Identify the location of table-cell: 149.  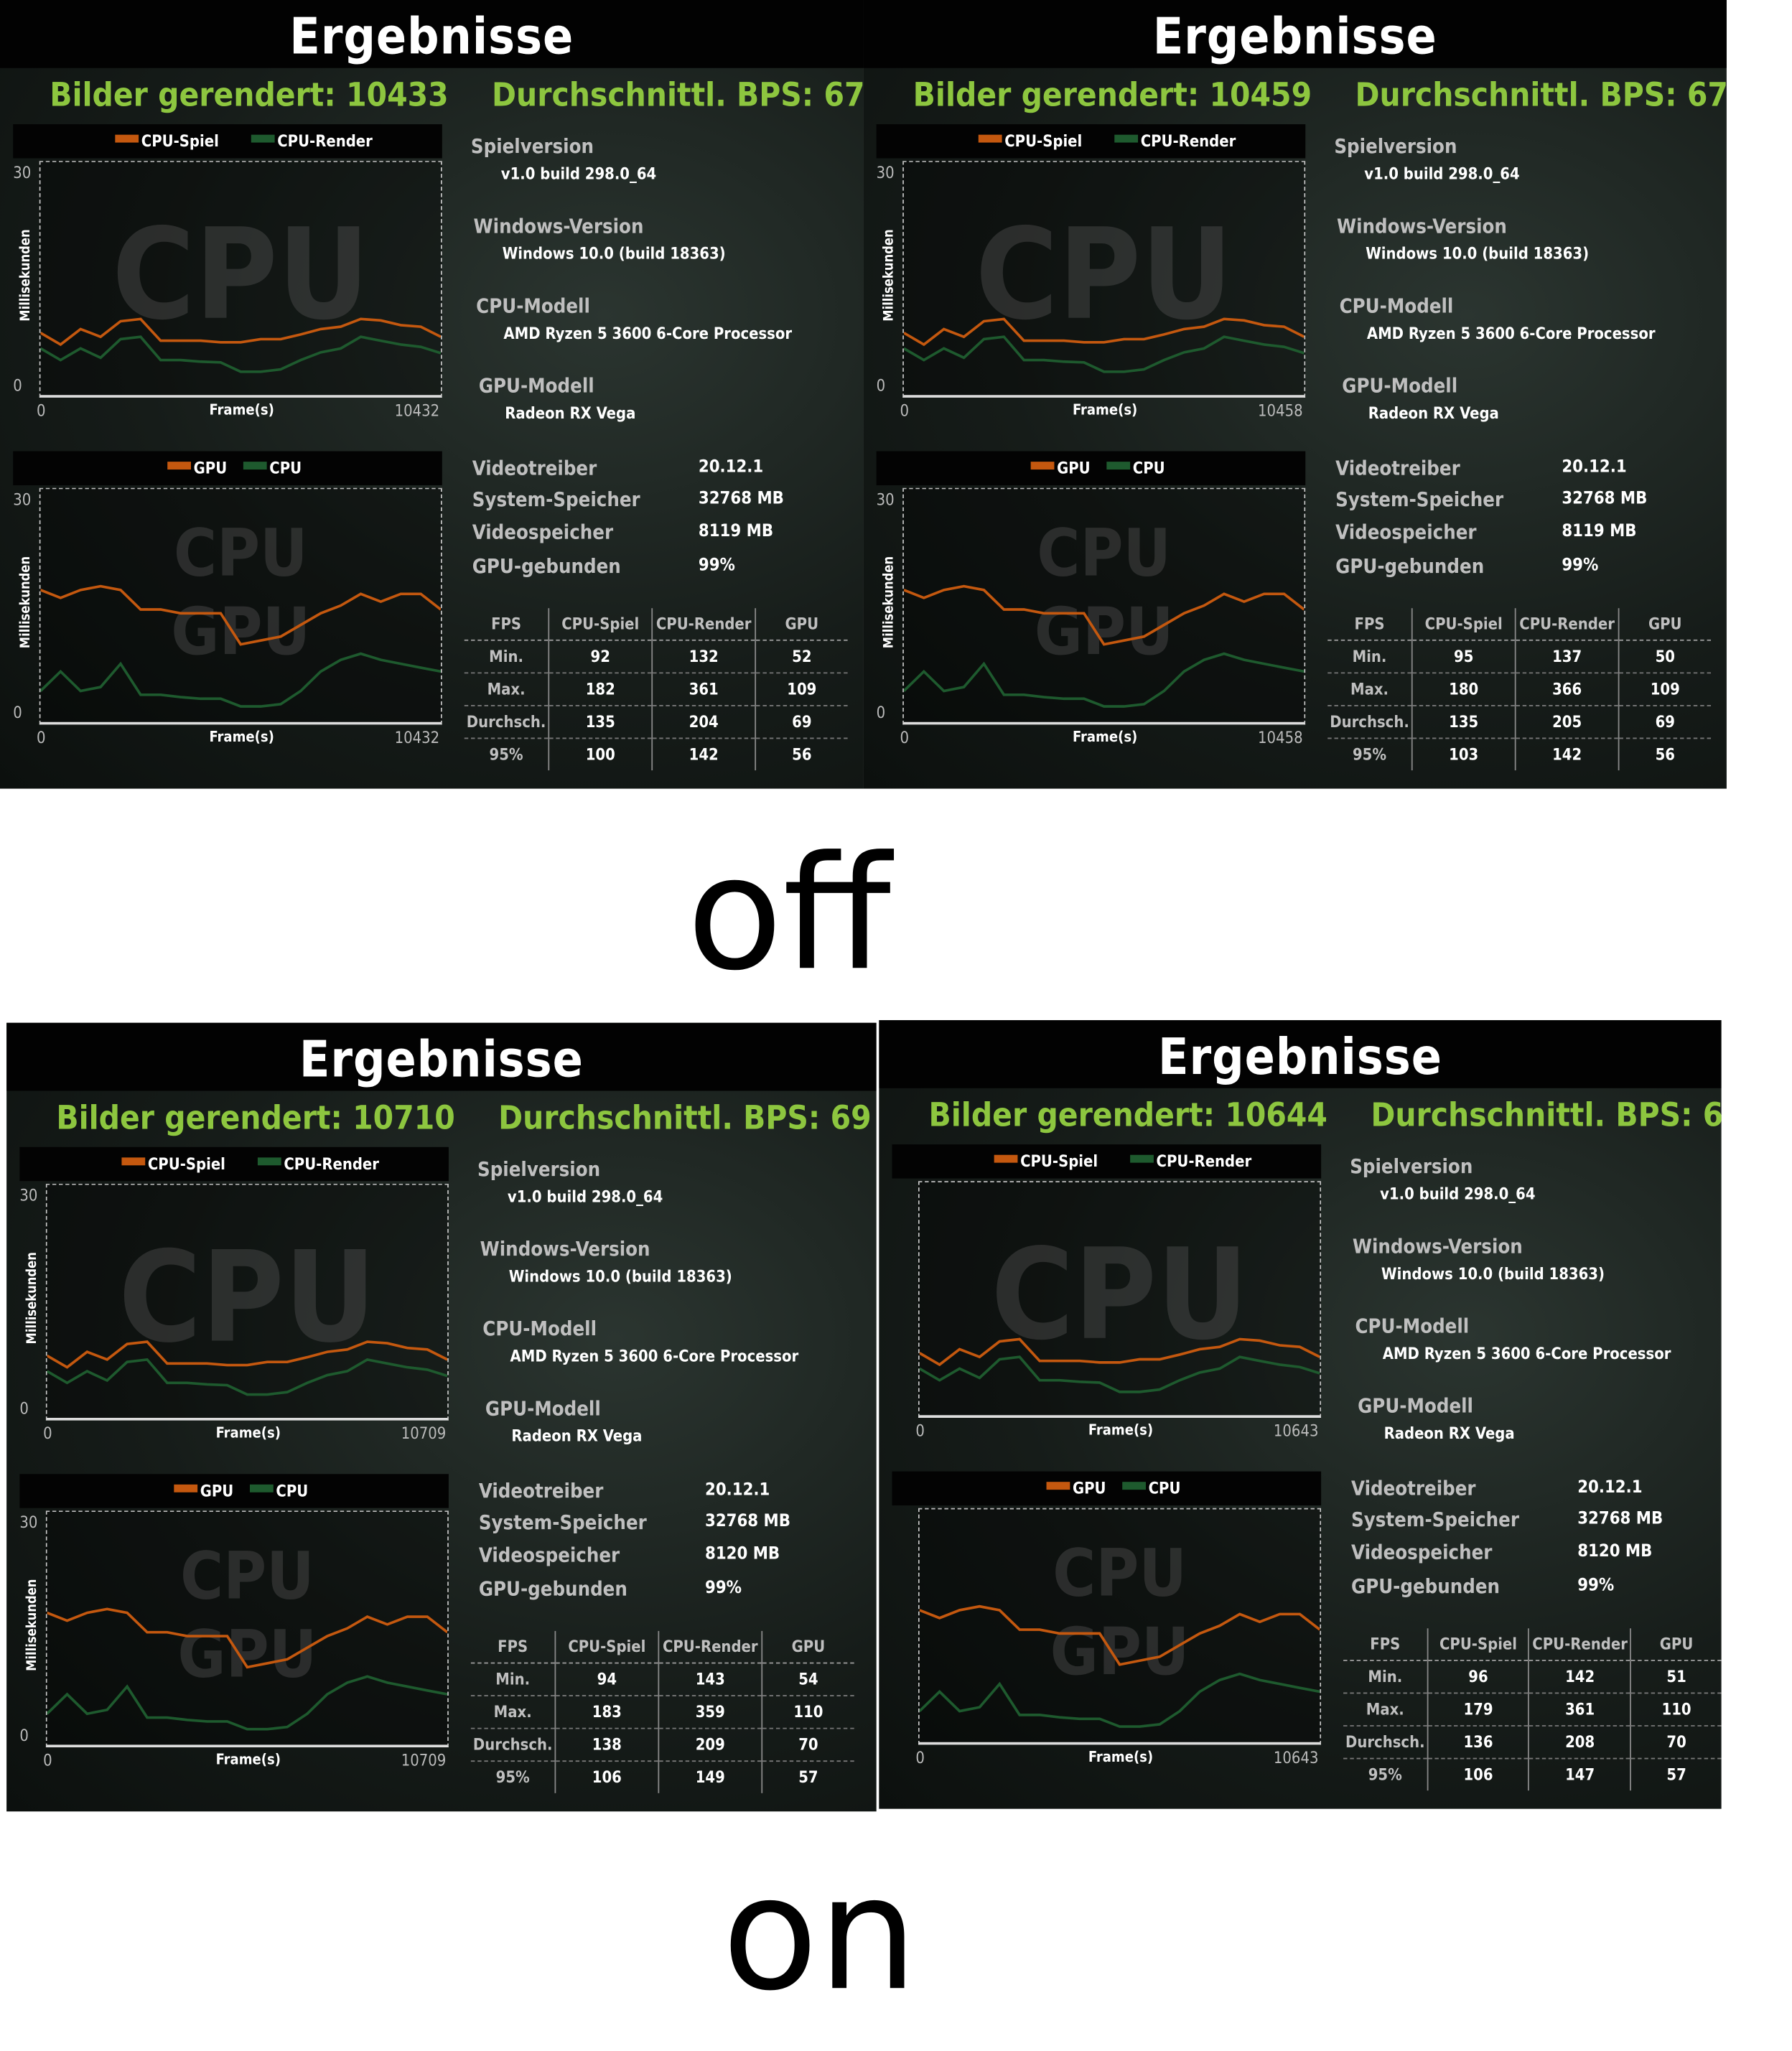
(710, 1777).